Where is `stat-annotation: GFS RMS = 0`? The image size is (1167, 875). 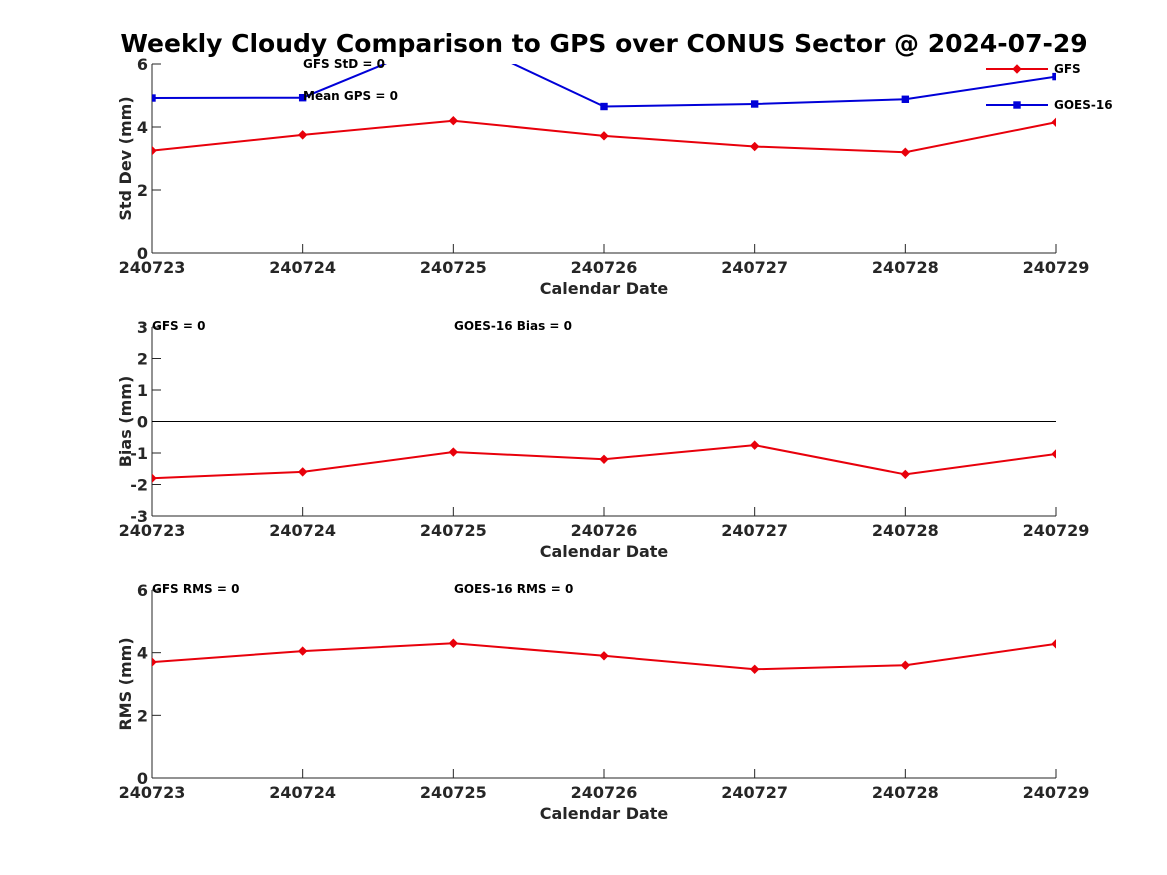 stat-annotation: GFS RMS = 0 is located at coordinates (195, 589).